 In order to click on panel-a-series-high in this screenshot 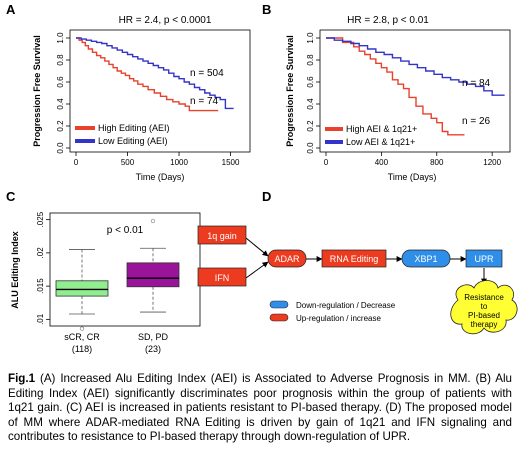, I will do `click(147, 74)`.